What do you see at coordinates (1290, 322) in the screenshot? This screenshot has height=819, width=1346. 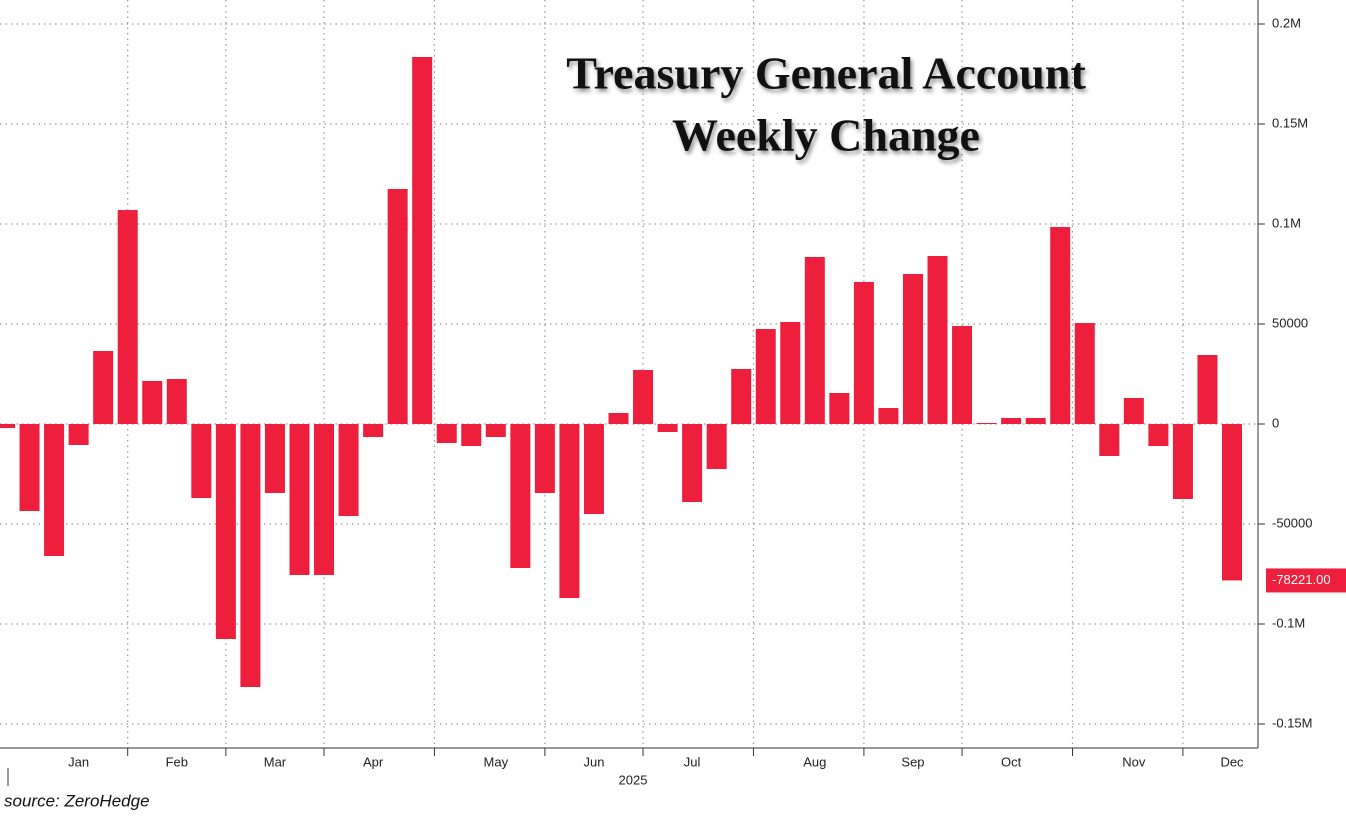 I see `y-tick-label: 50000` at bounding box center [1290, 322].